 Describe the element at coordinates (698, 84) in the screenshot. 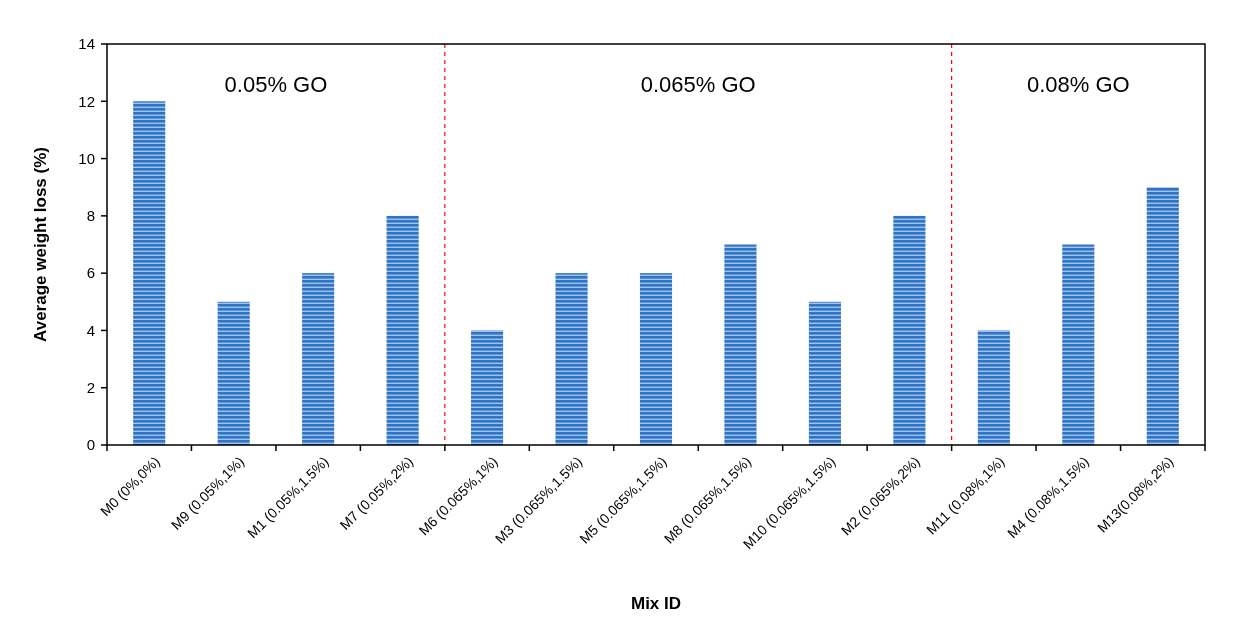

I see `annotation: 0.065% GO` at that location.